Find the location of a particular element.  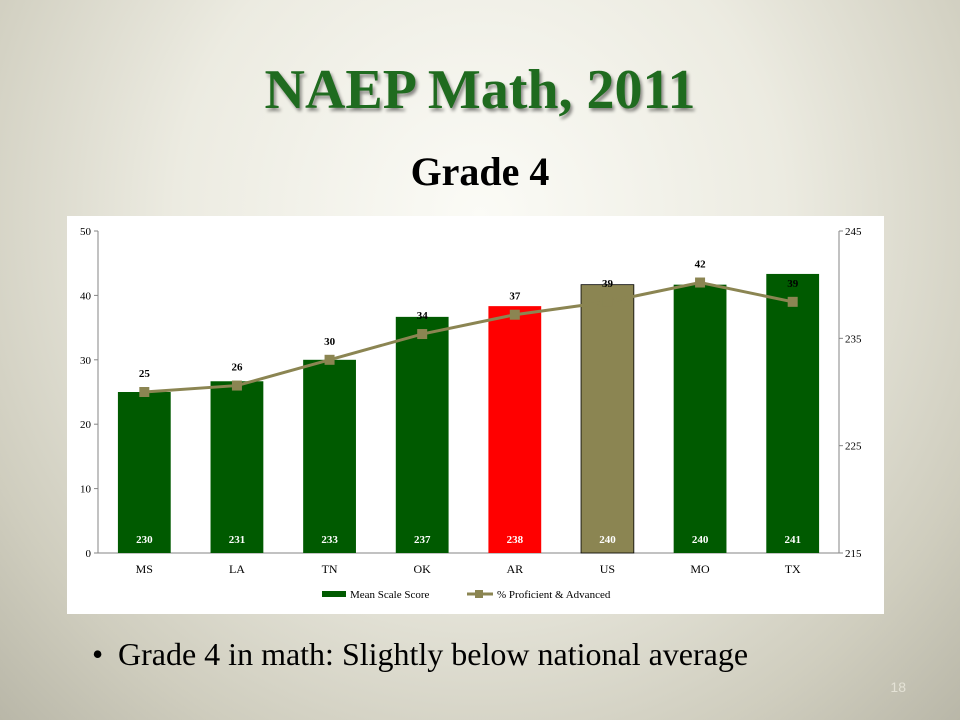

line-value-label: 42 is located at coordinates (701, 265).